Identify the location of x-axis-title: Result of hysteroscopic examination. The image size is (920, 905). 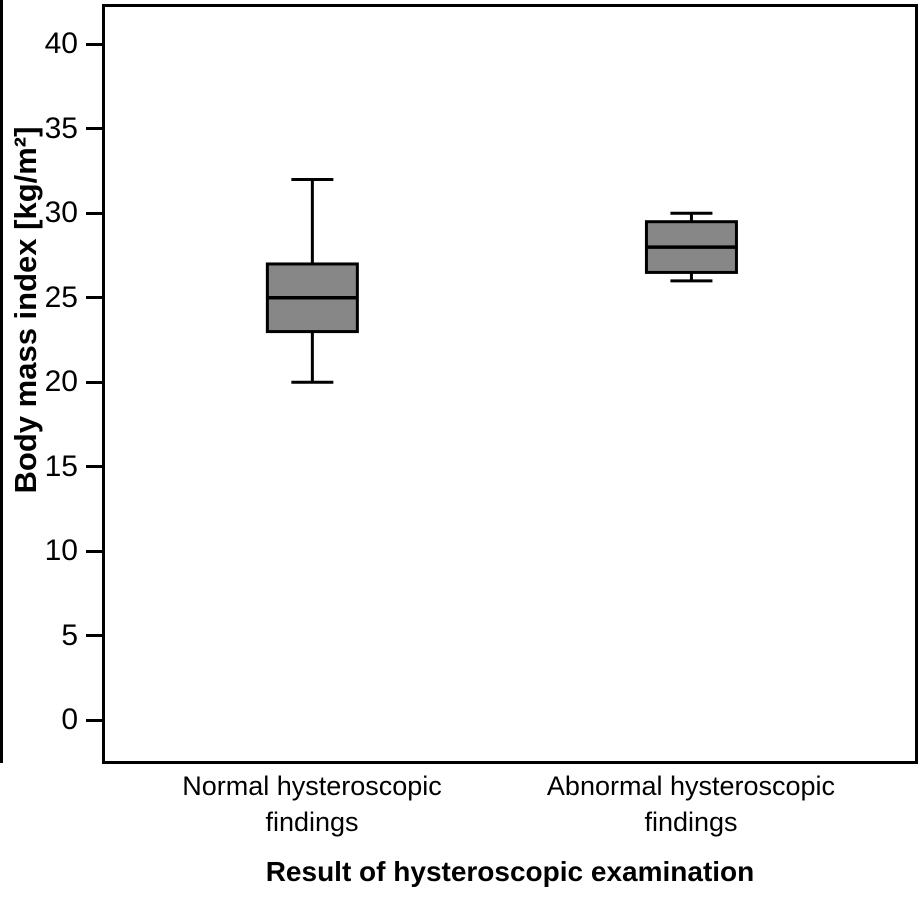
(510, 871).